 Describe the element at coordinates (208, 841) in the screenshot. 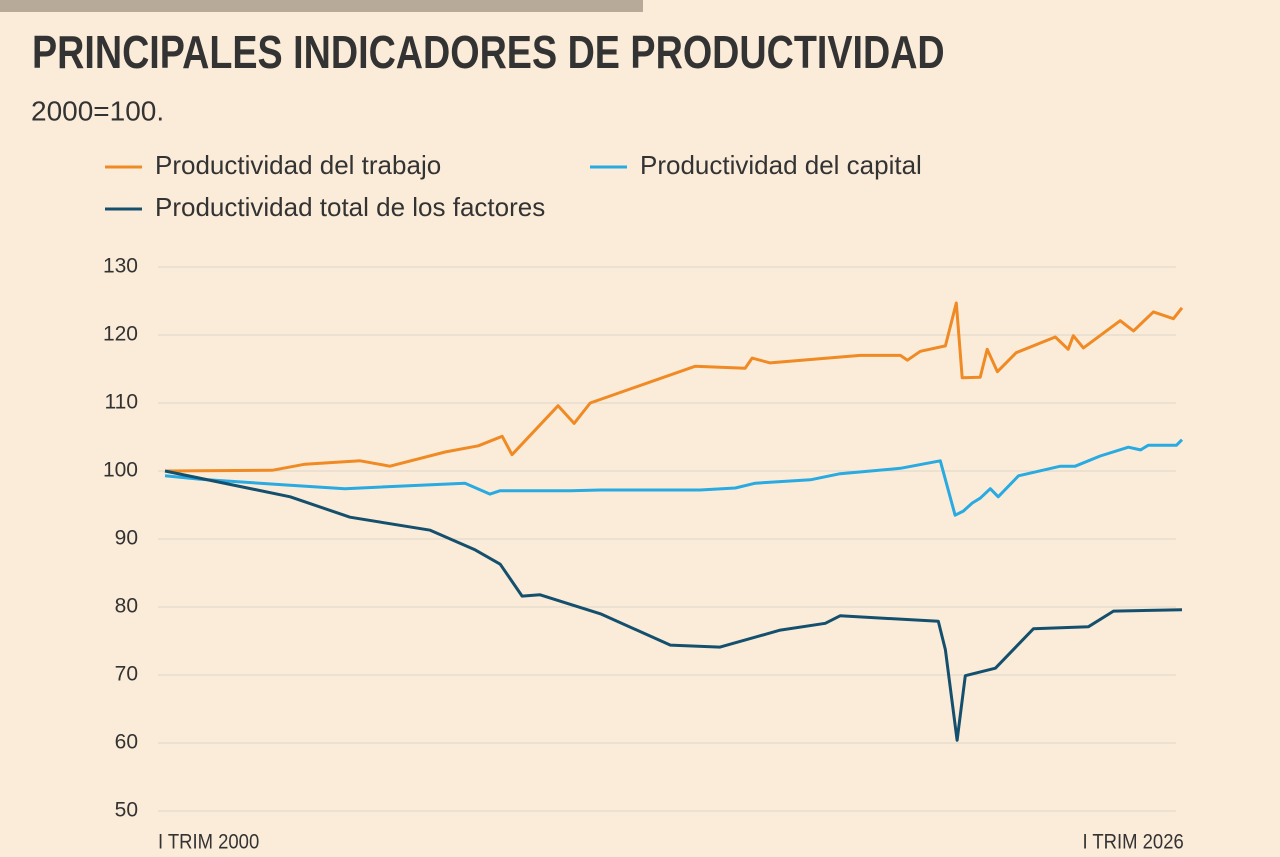

I see `x-tick-label: I TRIM 2000` at that location.